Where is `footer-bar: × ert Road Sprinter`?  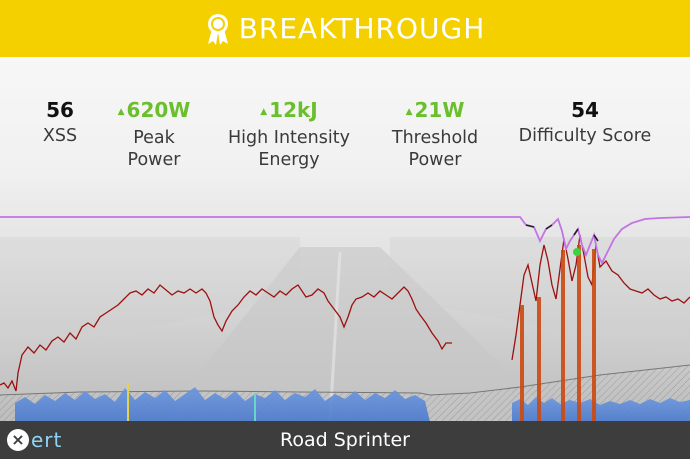
footer-bar: × ert Road Sprinter is located at coordinates (345, 440).